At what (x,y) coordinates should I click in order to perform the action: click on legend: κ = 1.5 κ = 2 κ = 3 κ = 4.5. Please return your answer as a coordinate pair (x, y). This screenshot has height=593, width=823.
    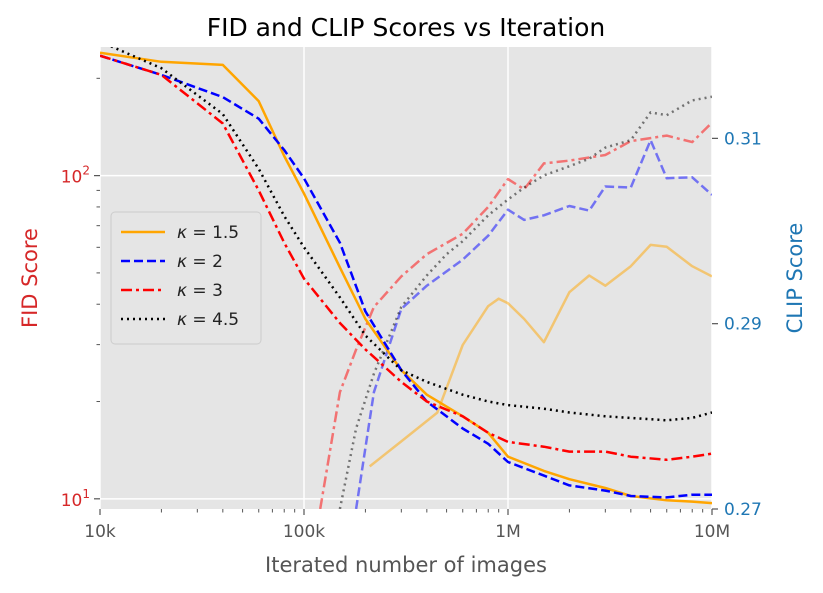
    Looking at the image, I should click on (186, 278).